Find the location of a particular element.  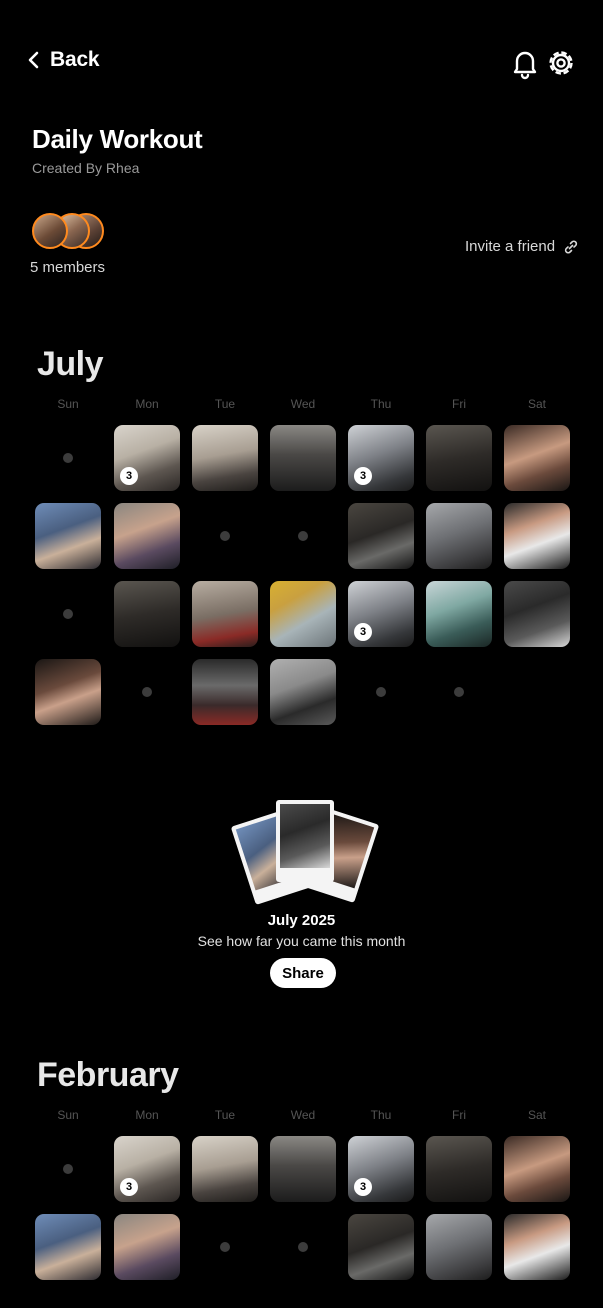

avatar is located at coordinates (50, 231).